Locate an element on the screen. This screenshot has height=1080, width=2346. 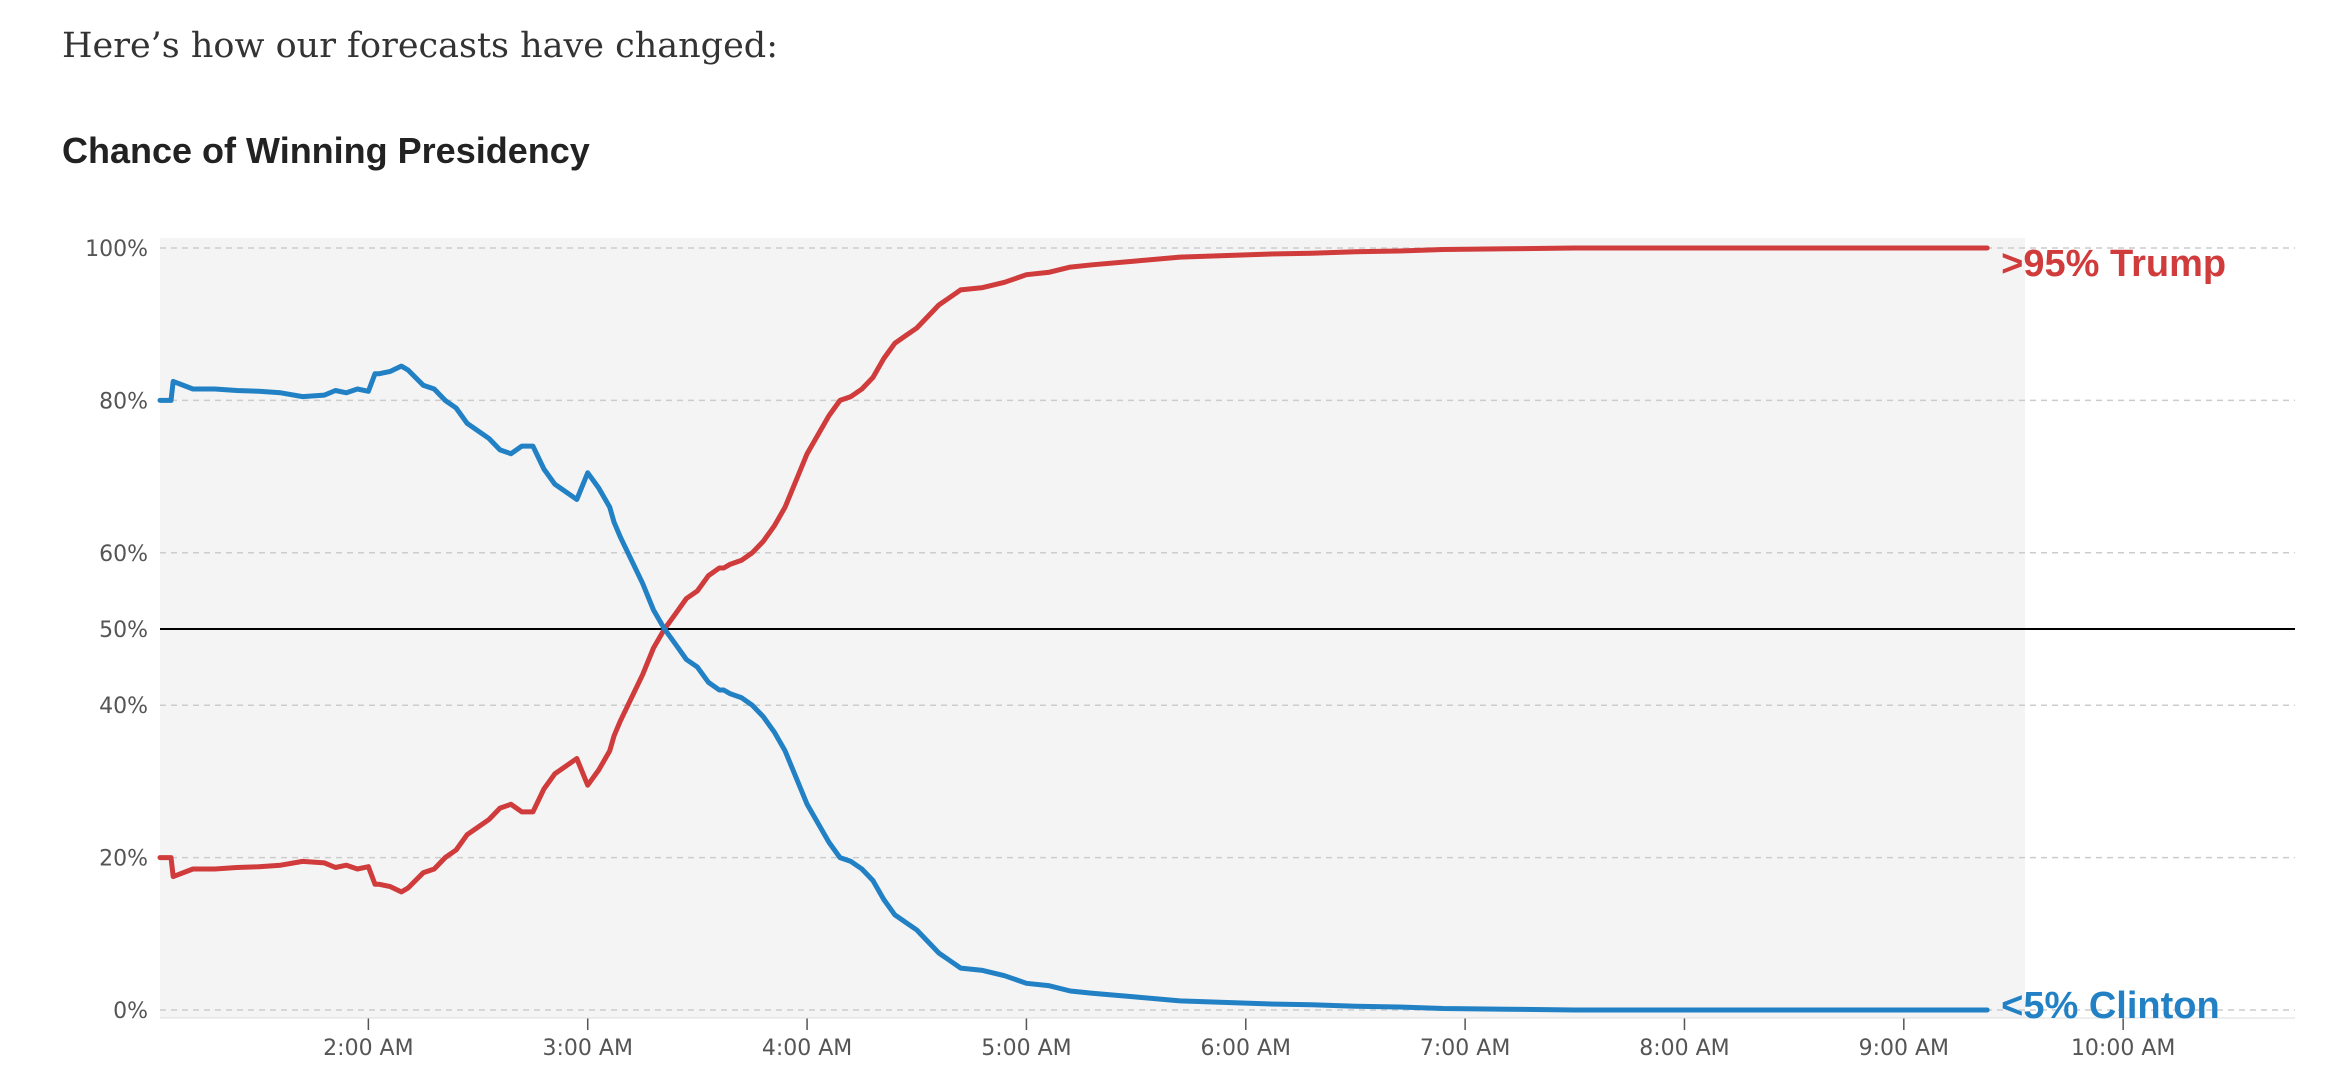
x-tick-label: 7:00 AM is located at coordinates (1465, 1048).